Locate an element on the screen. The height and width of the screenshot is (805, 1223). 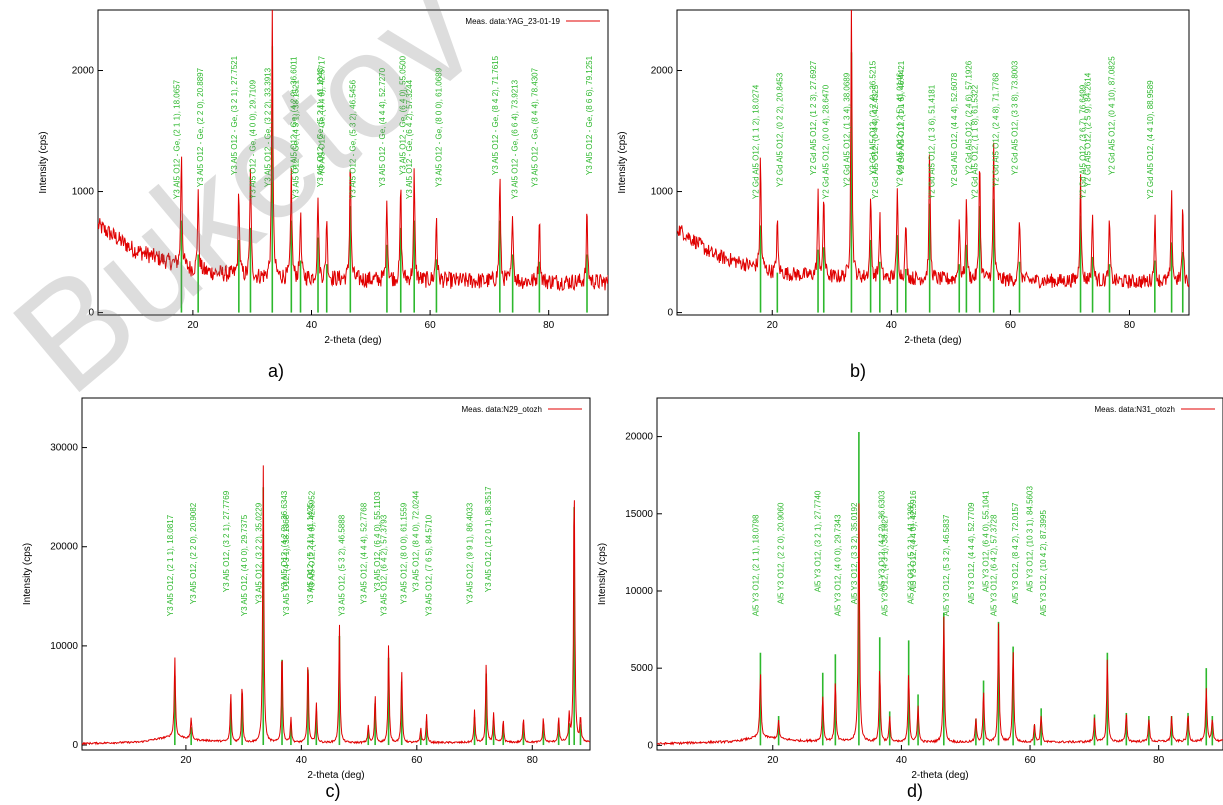
peak-label: Al5 Y3 O12, (5 2 1), 41.1380 is located at coordinates (911, 553).